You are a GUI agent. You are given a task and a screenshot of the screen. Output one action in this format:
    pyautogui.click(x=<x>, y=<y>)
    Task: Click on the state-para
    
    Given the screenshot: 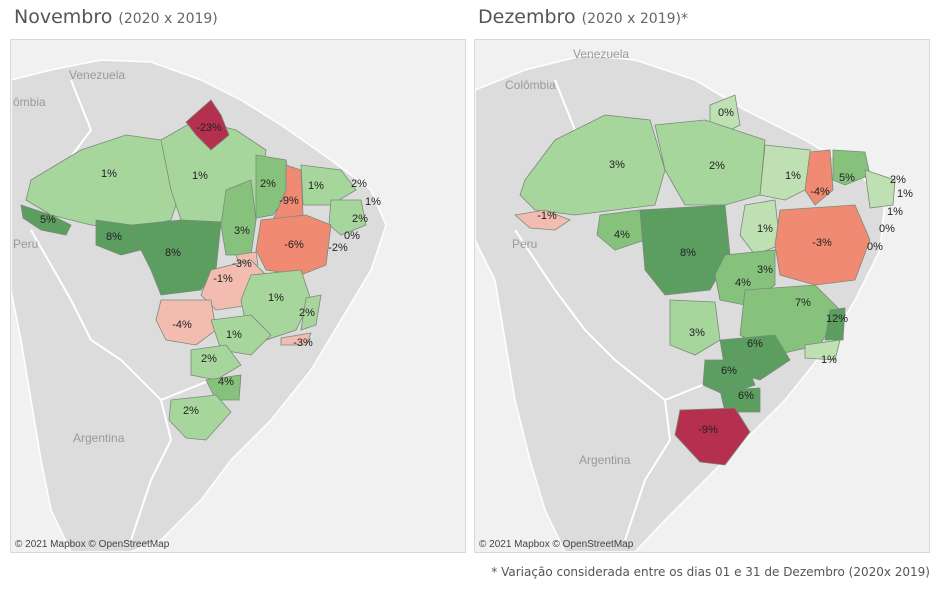 What is the action you would take?
    pyautogui.click(x=710, y=162)
    